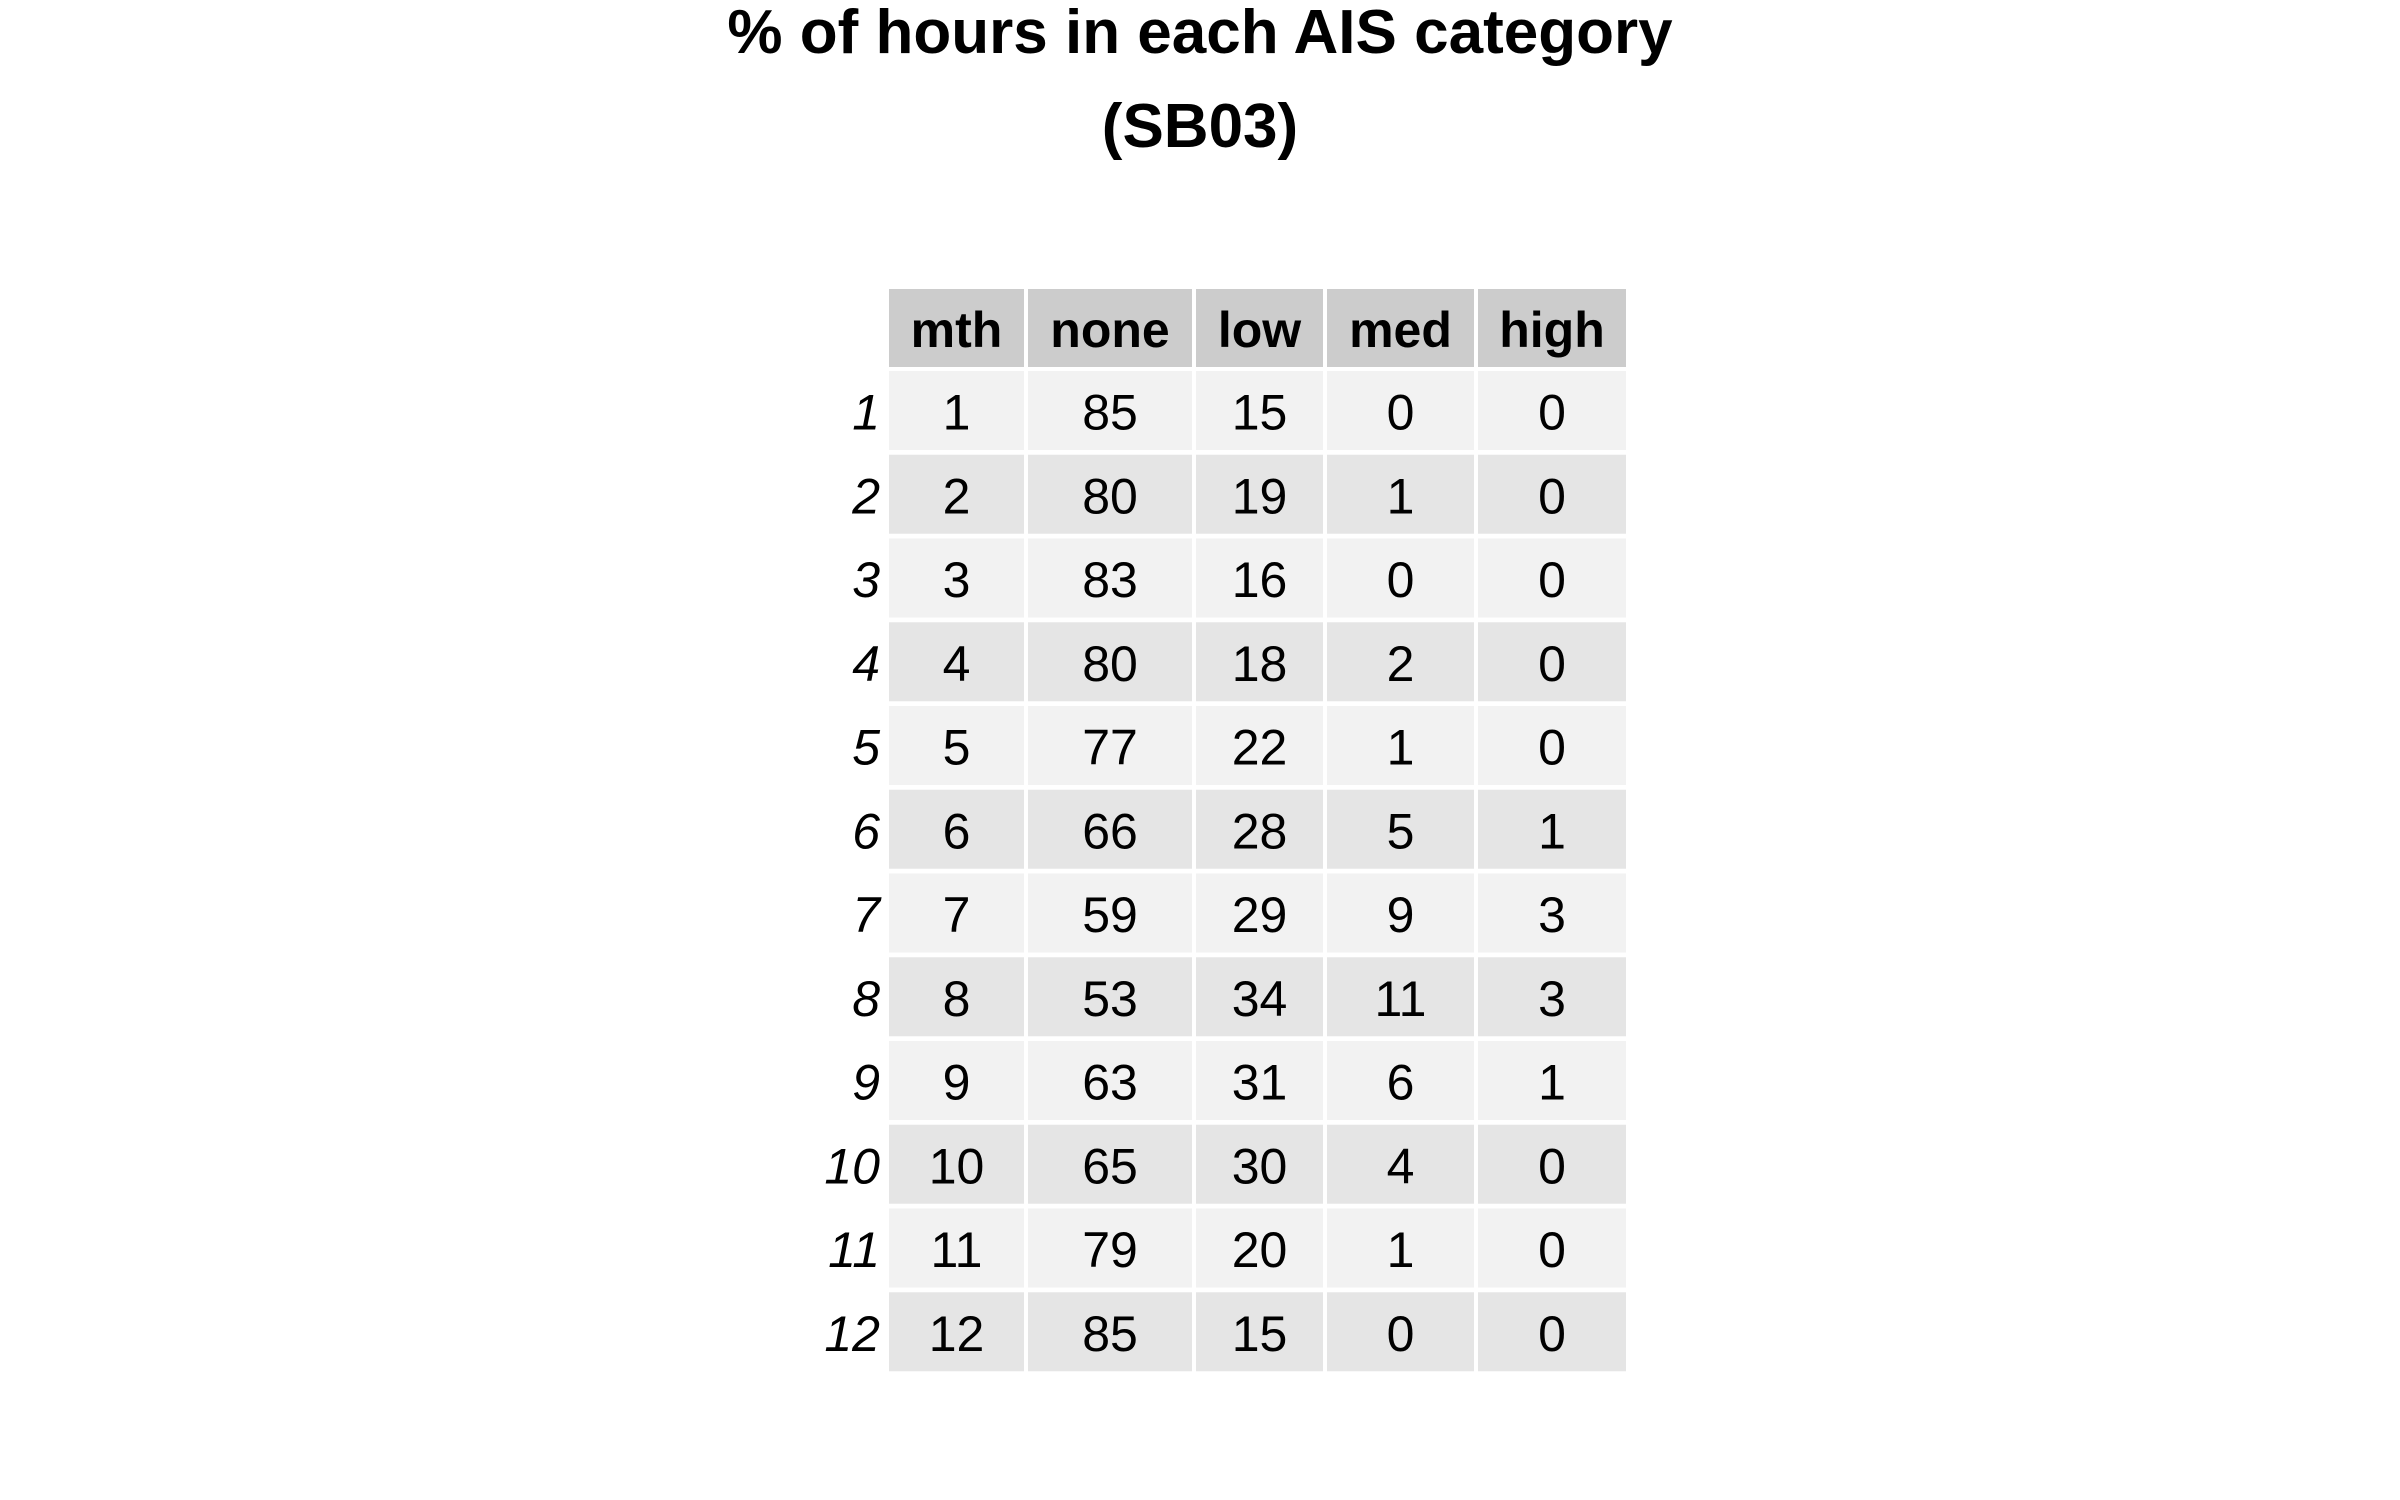  What do you see at coordinates (866, 413) in the screenshot?
I see `row-name: 1` at bounding box center [866, 413].